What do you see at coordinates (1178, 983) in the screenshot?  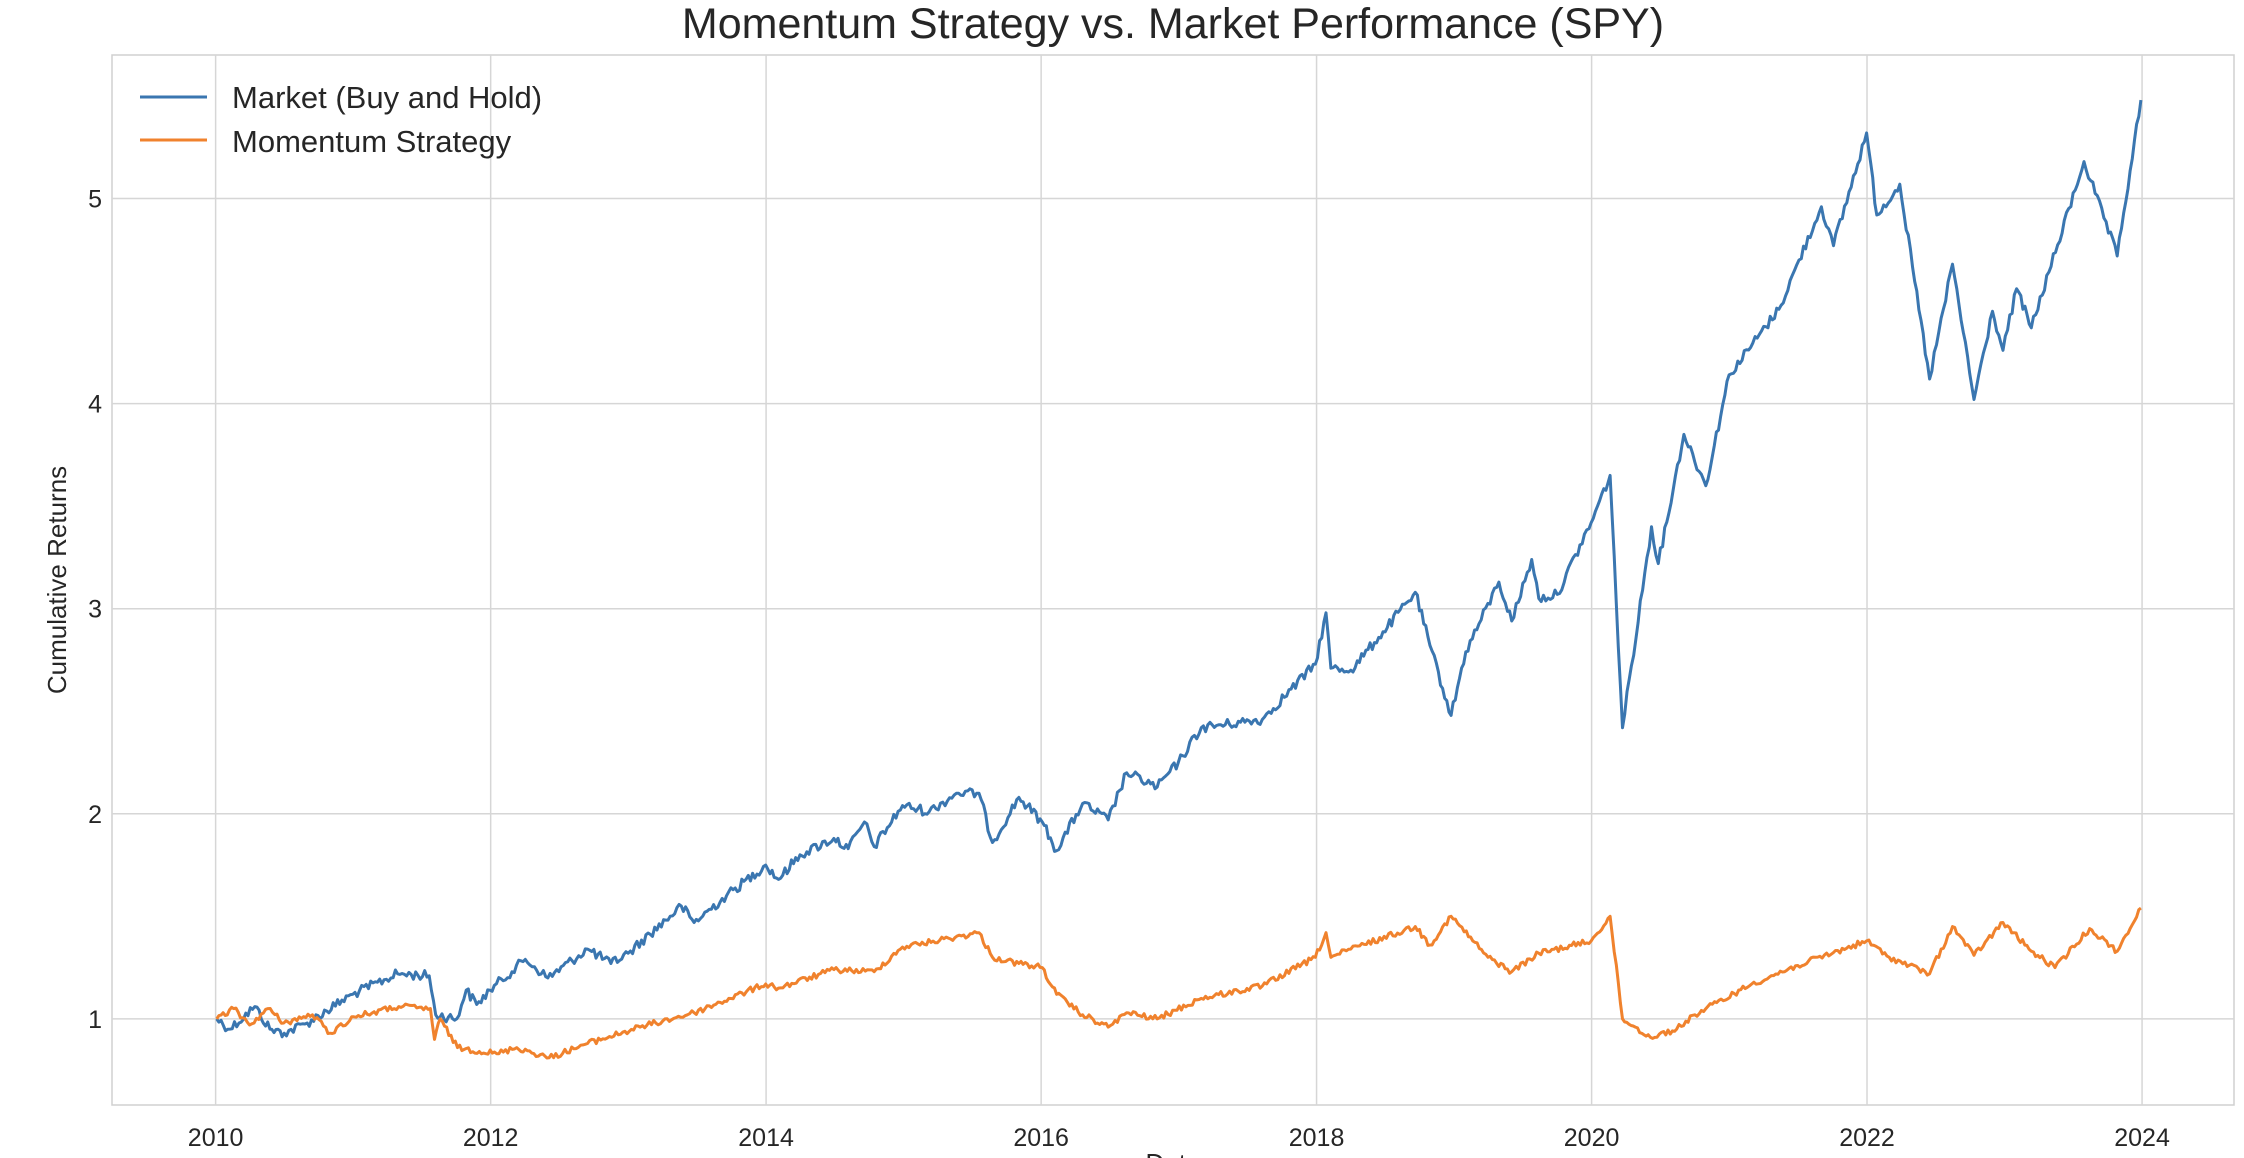 I see `series-line-momentum` at bounding box center [1178, 983].